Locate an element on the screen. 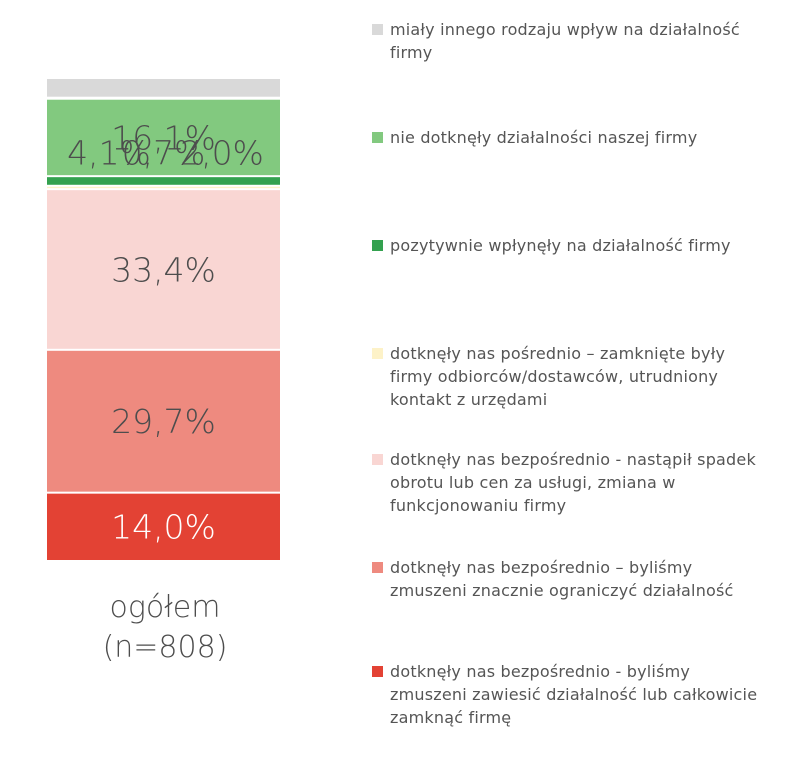  data-label: 4,1% is located at coordinates (109, 152).